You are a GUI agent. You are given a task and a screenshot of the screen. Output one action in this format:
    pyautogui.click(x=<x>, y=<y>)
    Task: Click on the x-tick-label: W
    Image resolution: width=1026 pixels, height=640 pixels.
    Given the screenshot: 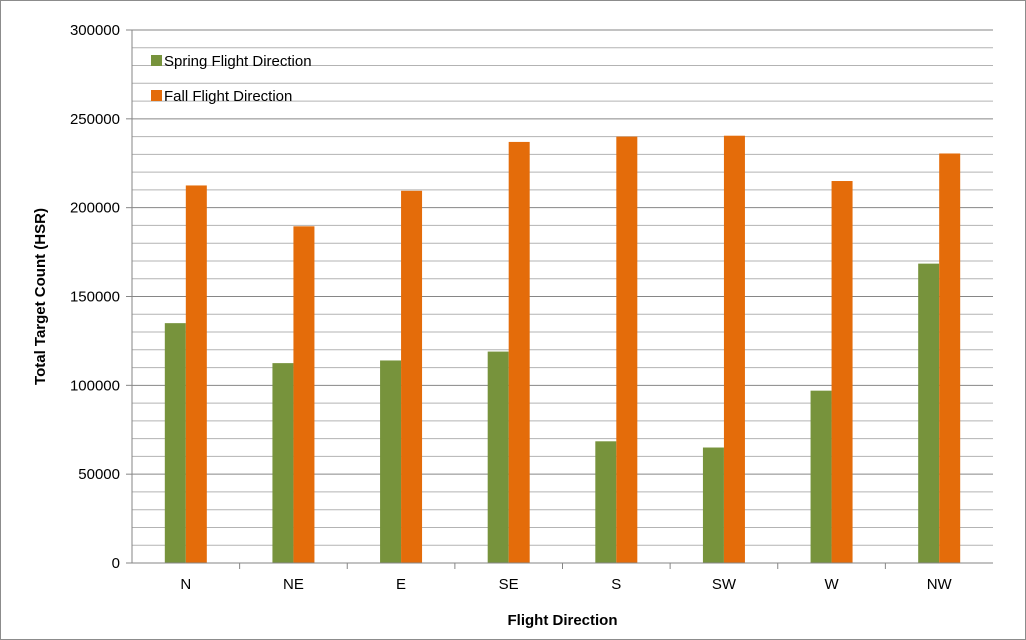 What is the action you would take?
    pyautogui.click(x=831, y=584)
    